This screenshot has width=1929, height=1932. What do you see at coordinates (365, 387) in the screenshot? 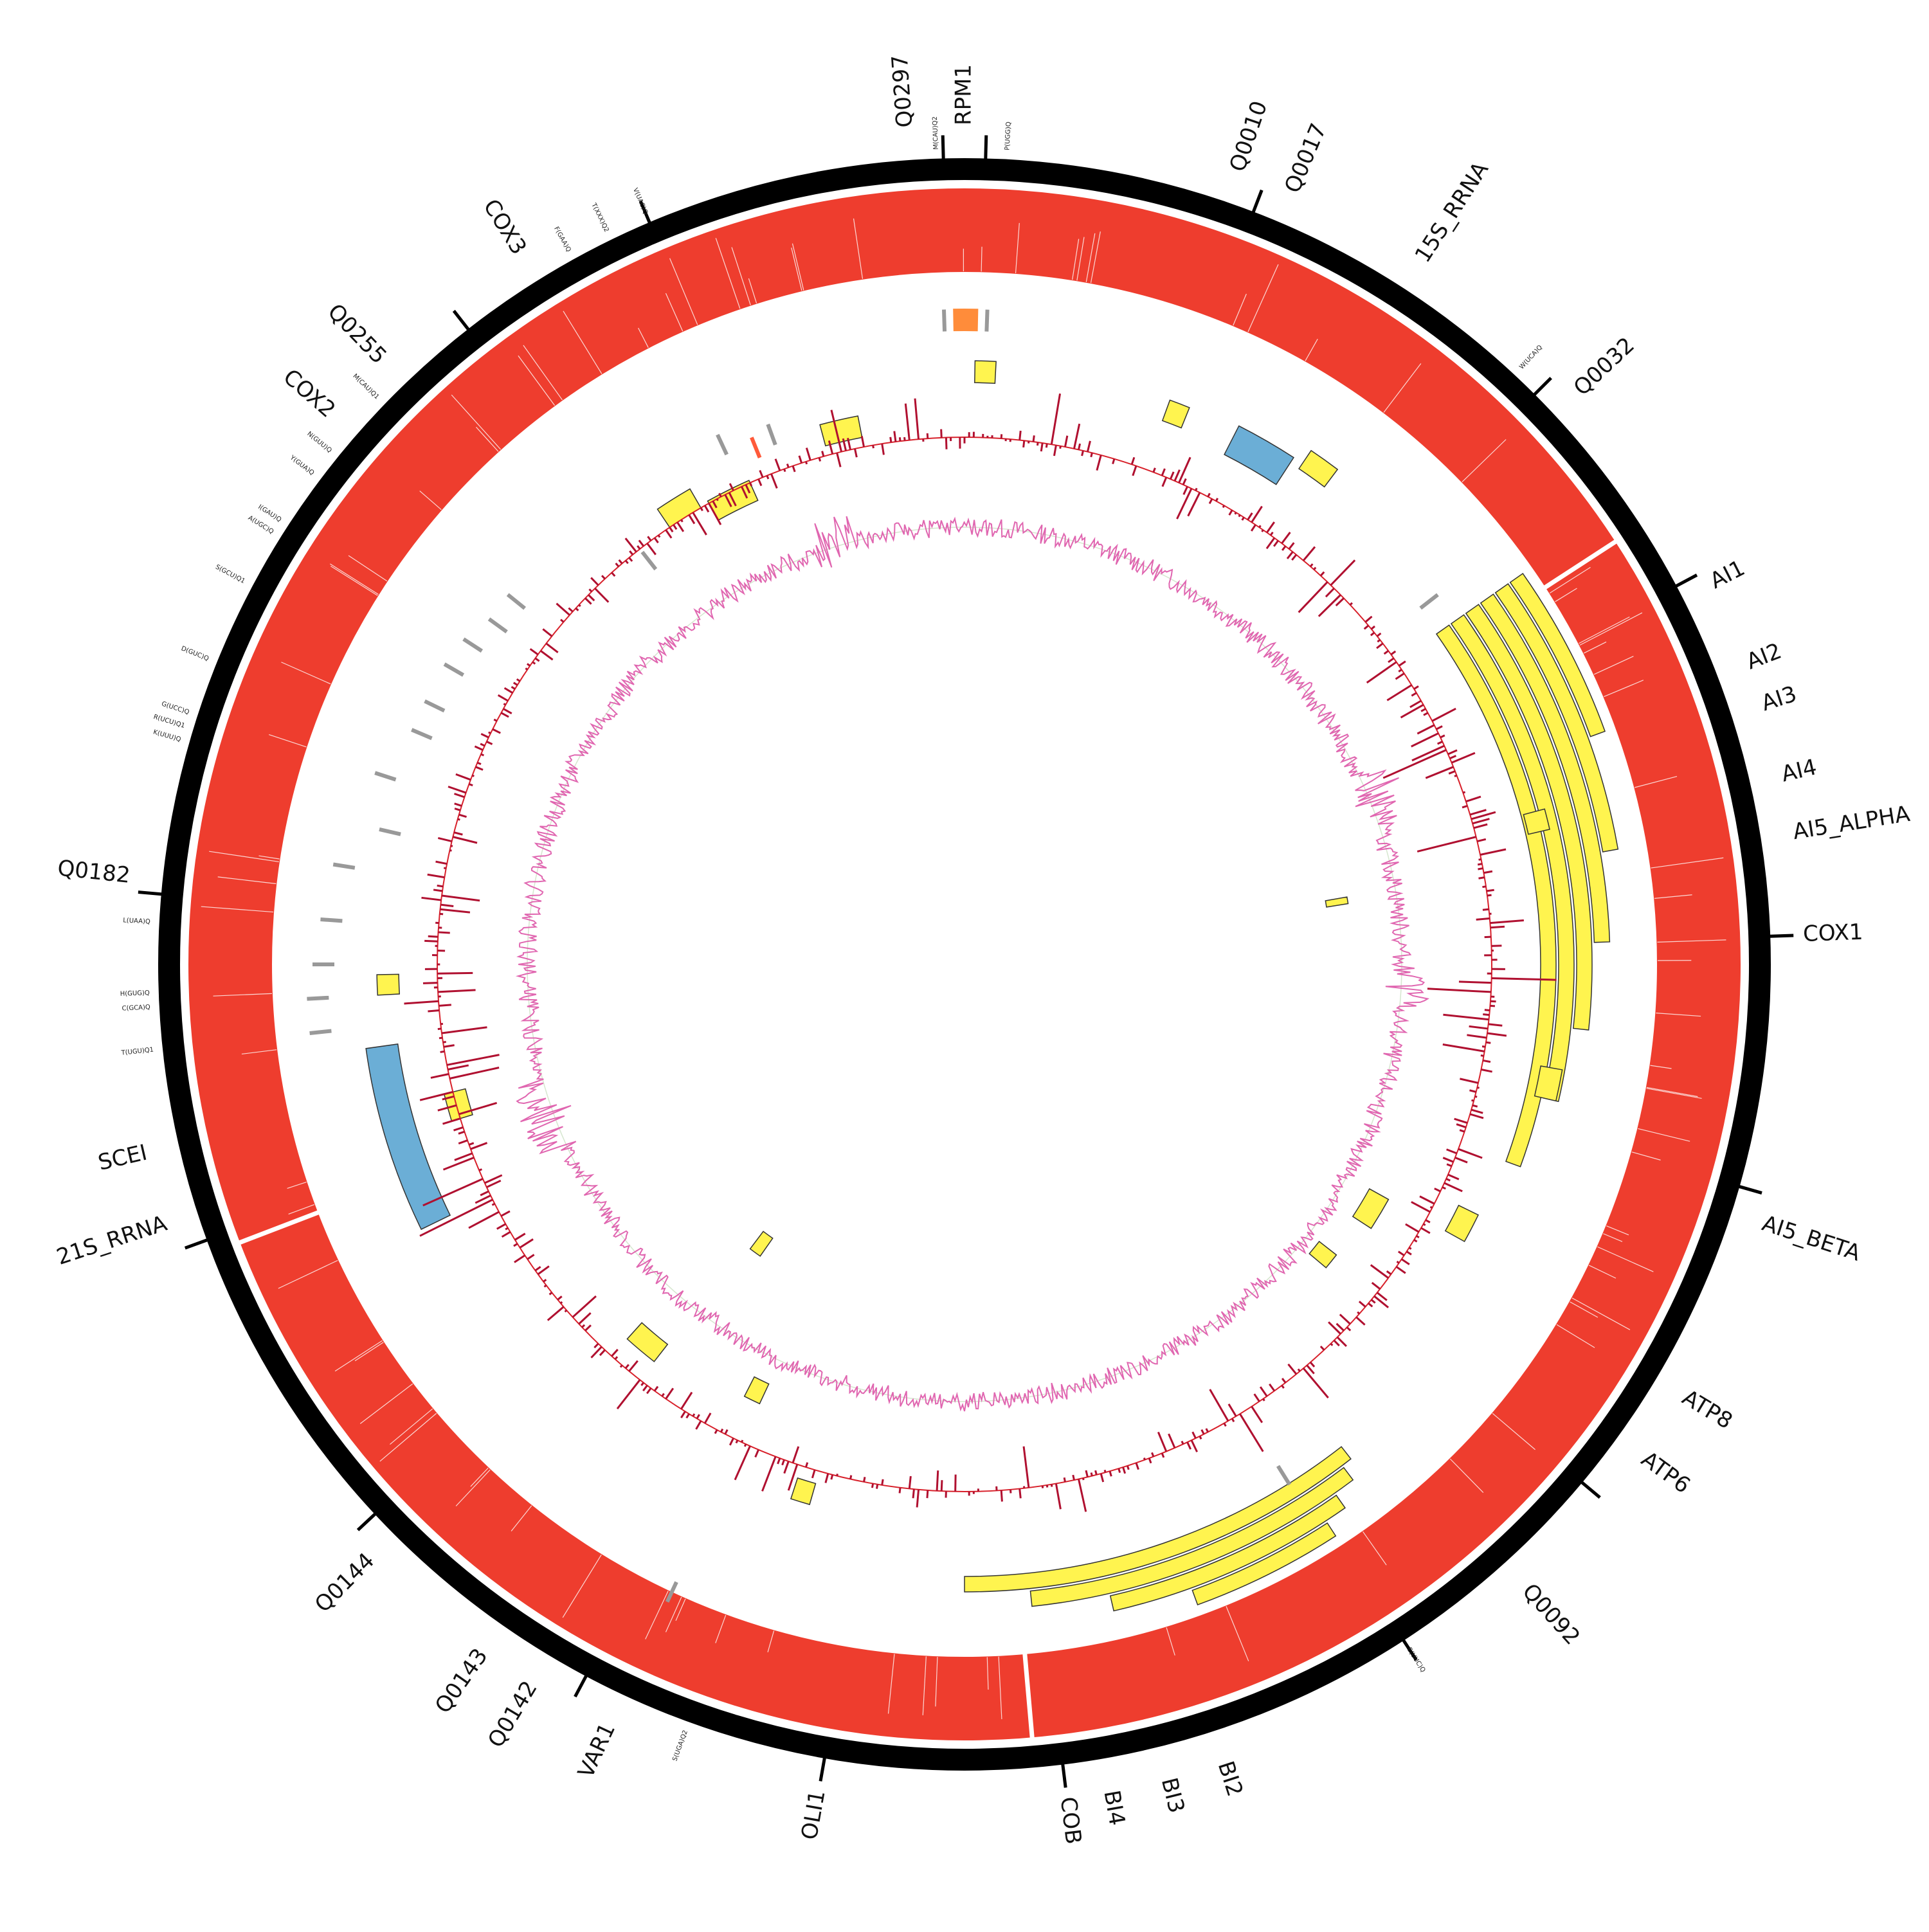
I see `trna-label: M(CAU)Q1` at bounding box center [365, 387].